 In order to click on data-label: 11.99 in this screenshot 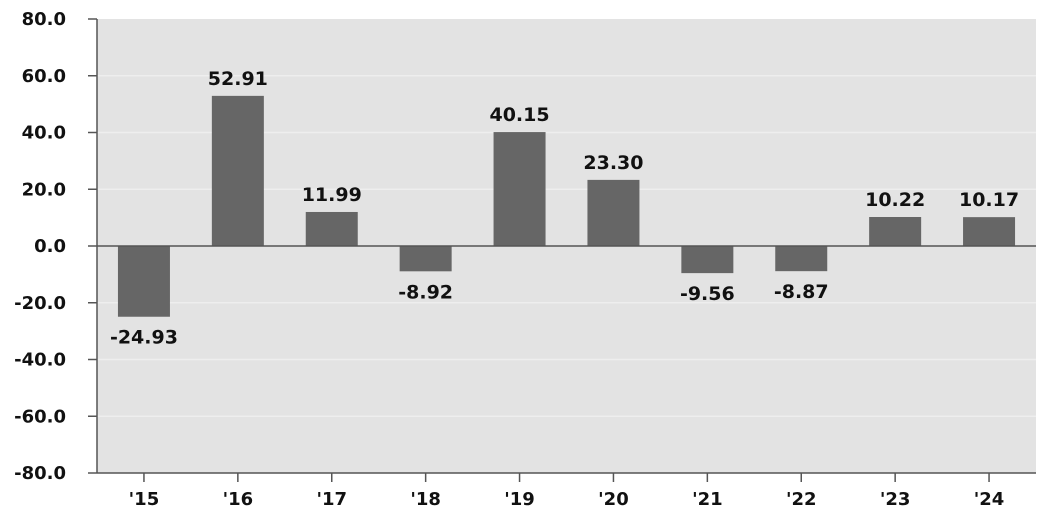, I will do `click(332, 195)`.